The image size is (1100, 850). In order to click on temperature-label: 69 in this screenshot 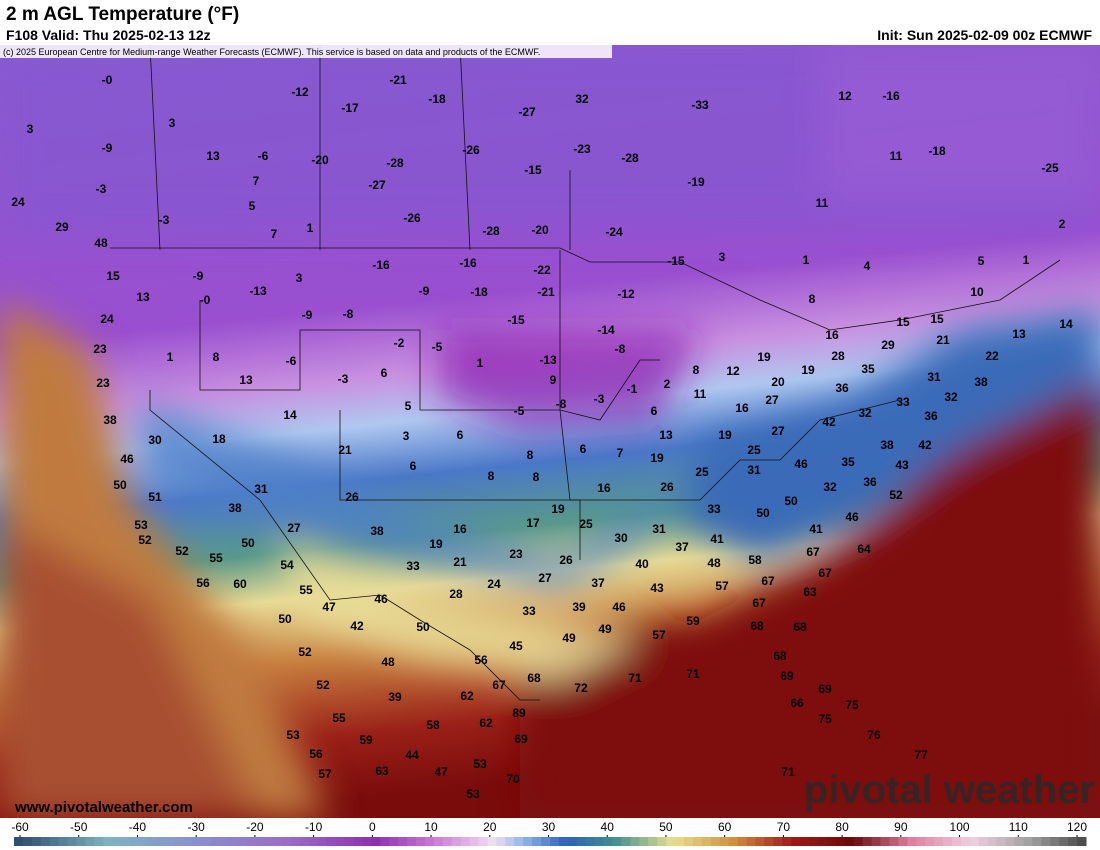, I will do `click(825, 689)`.